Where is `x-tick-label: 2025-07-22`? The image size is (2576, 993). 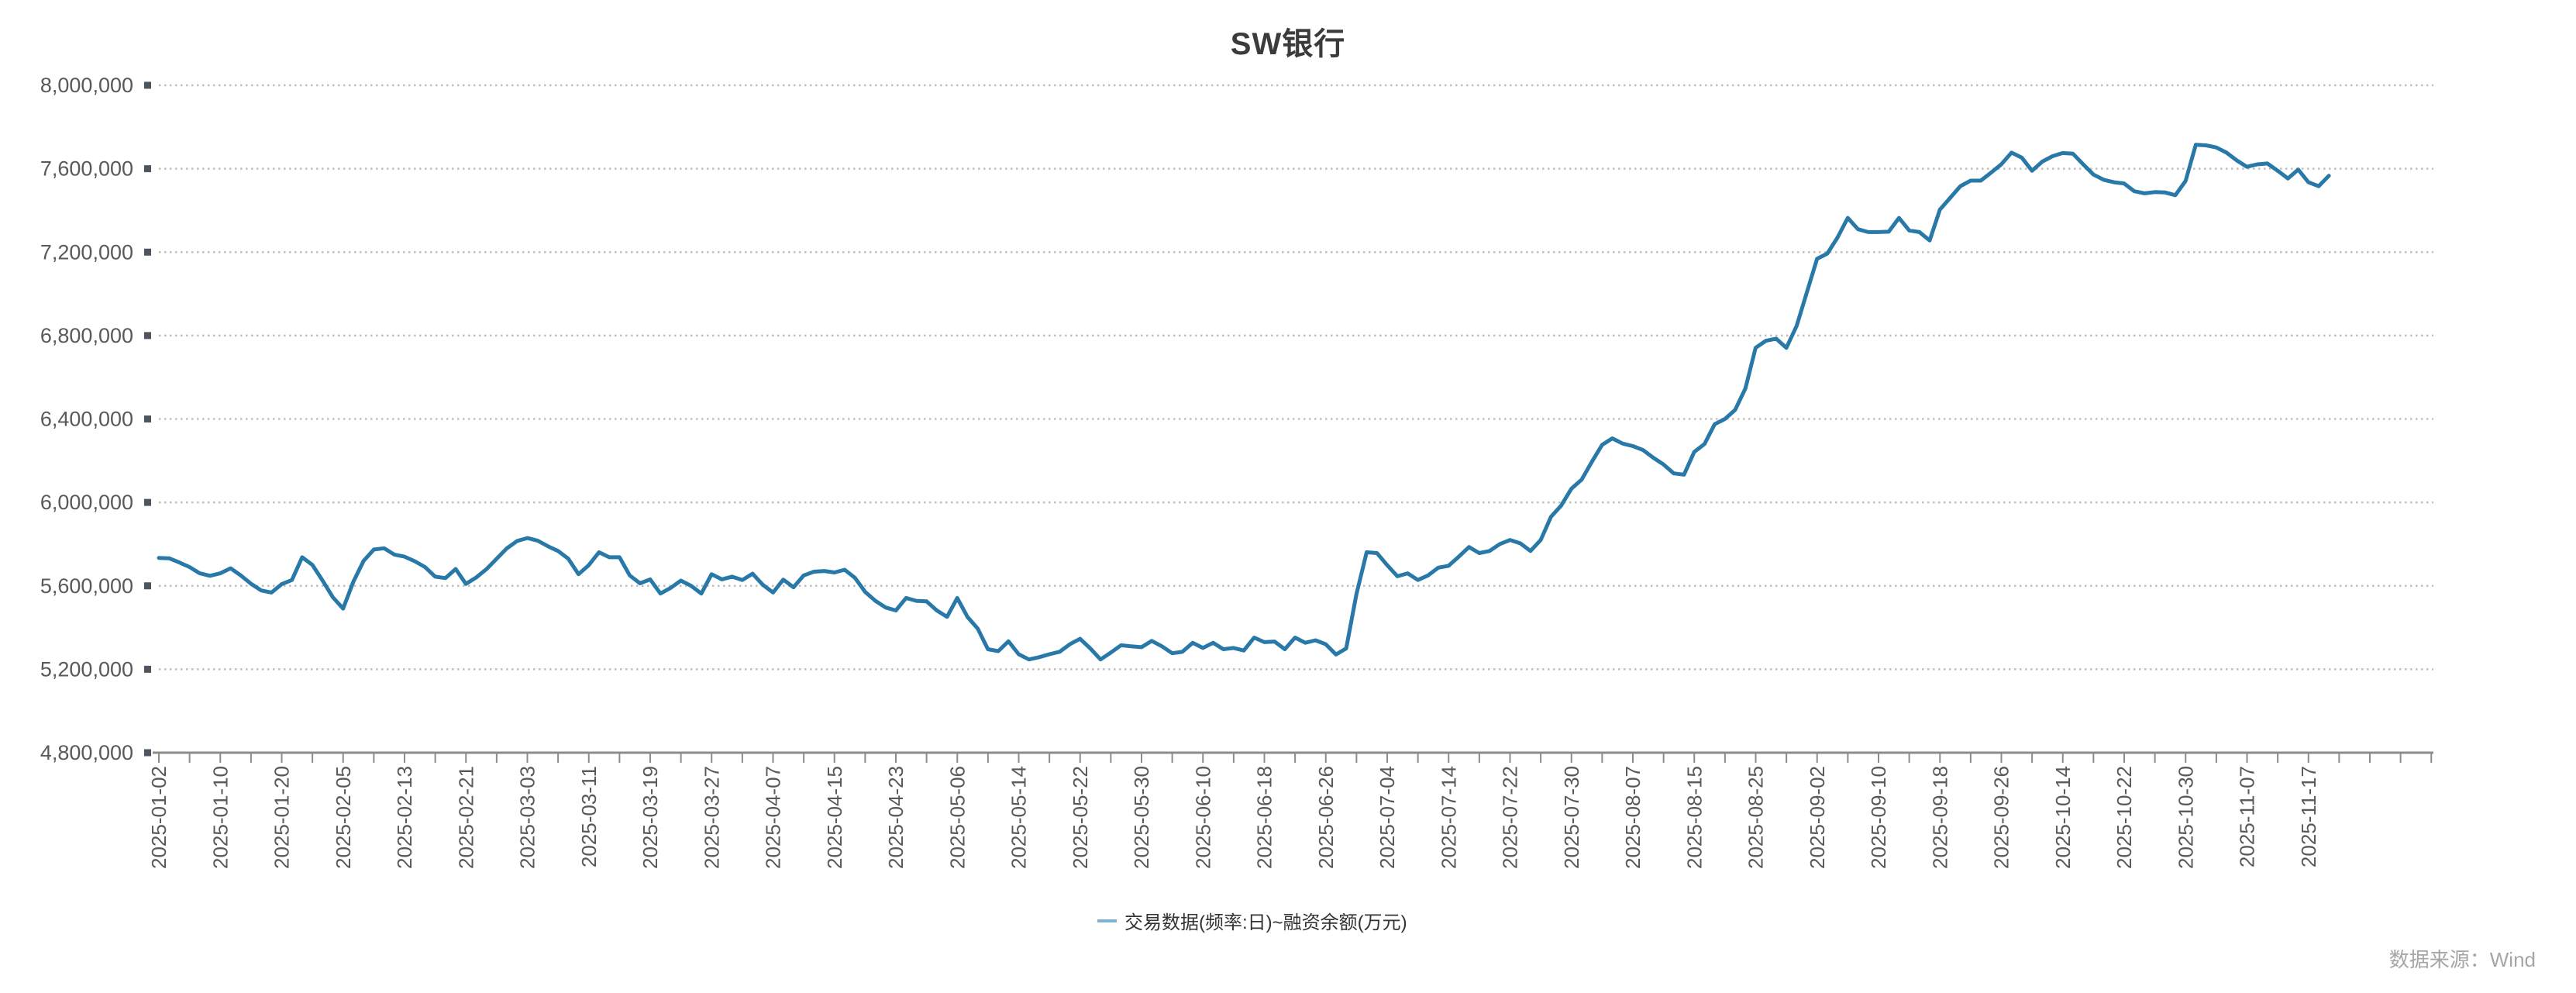
x-tick-label: 2025-07-22 is located at coordinates (1510, 817).